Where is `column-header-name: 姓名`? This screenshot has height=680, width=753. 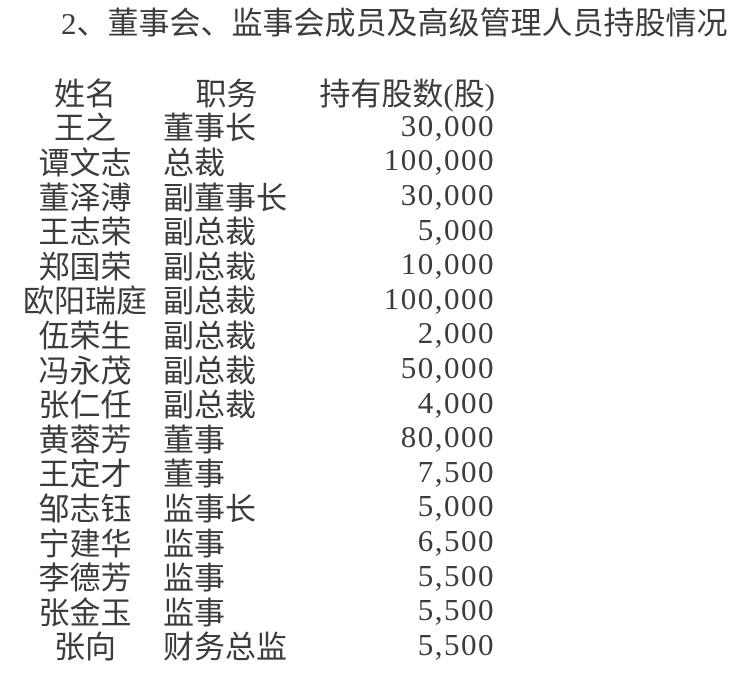 column-header-name: 姓名 is located at coordinates (85, 94).